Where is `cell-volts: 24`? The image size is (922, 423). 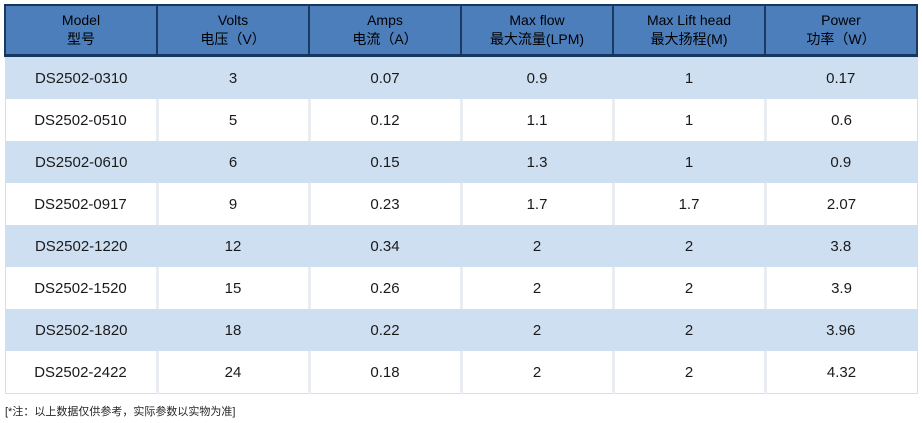
cell-volts: 24 is located at coordinates (232, 372).